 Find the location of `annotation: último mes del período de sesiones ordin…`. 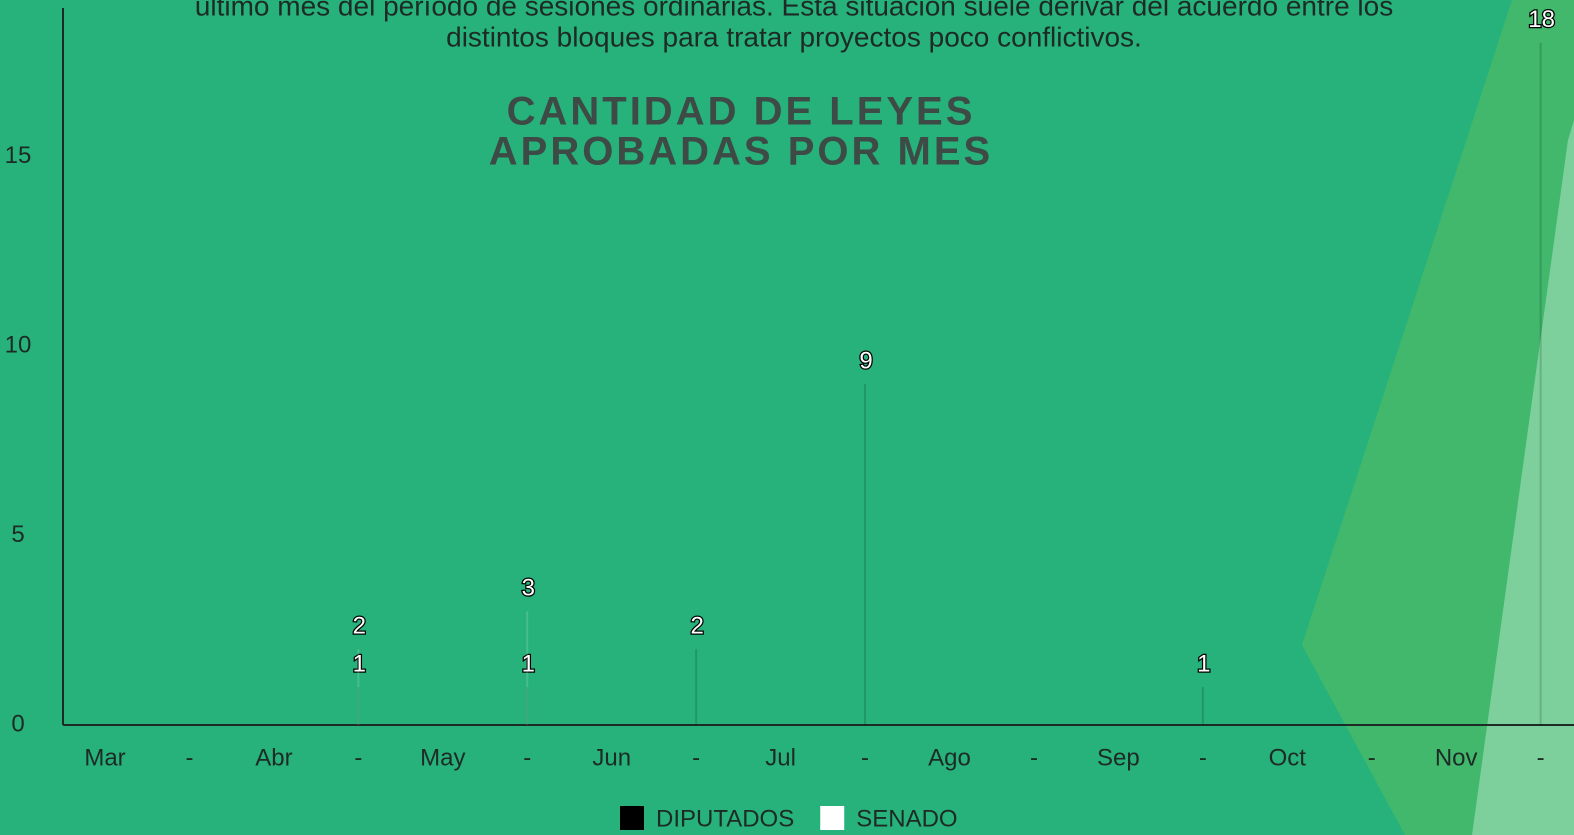

annotation: último mes del período de sesiones ordin… is located at coordinates (794, 10).